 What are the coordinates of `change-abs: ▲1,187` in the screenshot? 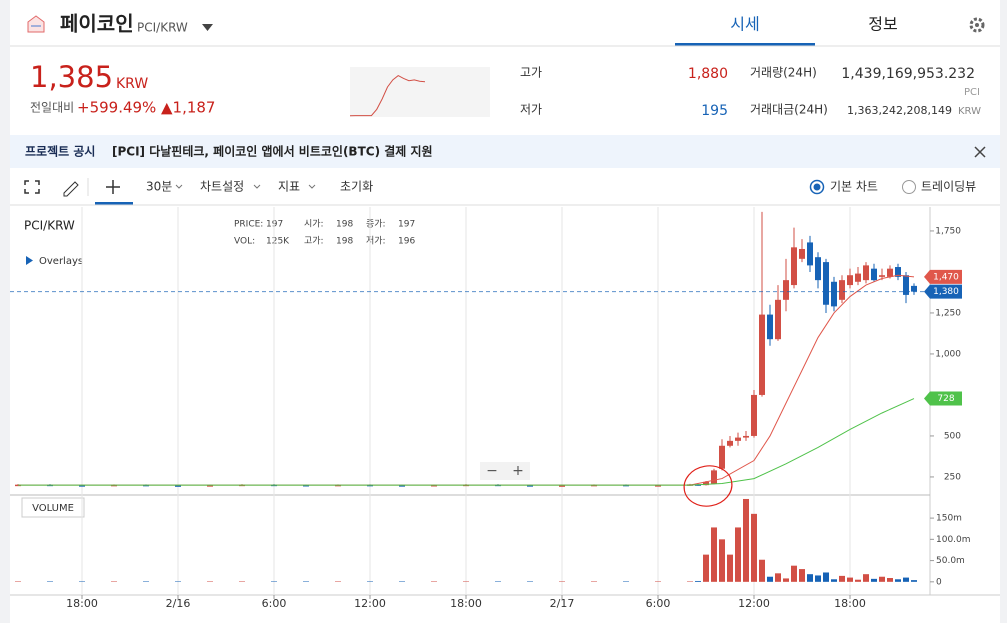 It's located at (188, 108).